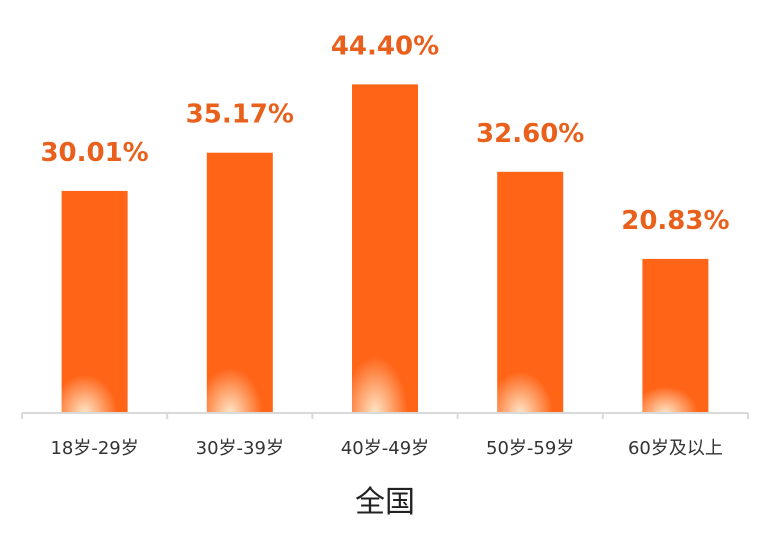 The image size is (770, 544). I want to click on x-axis-title: 全国, so click(385, 502).